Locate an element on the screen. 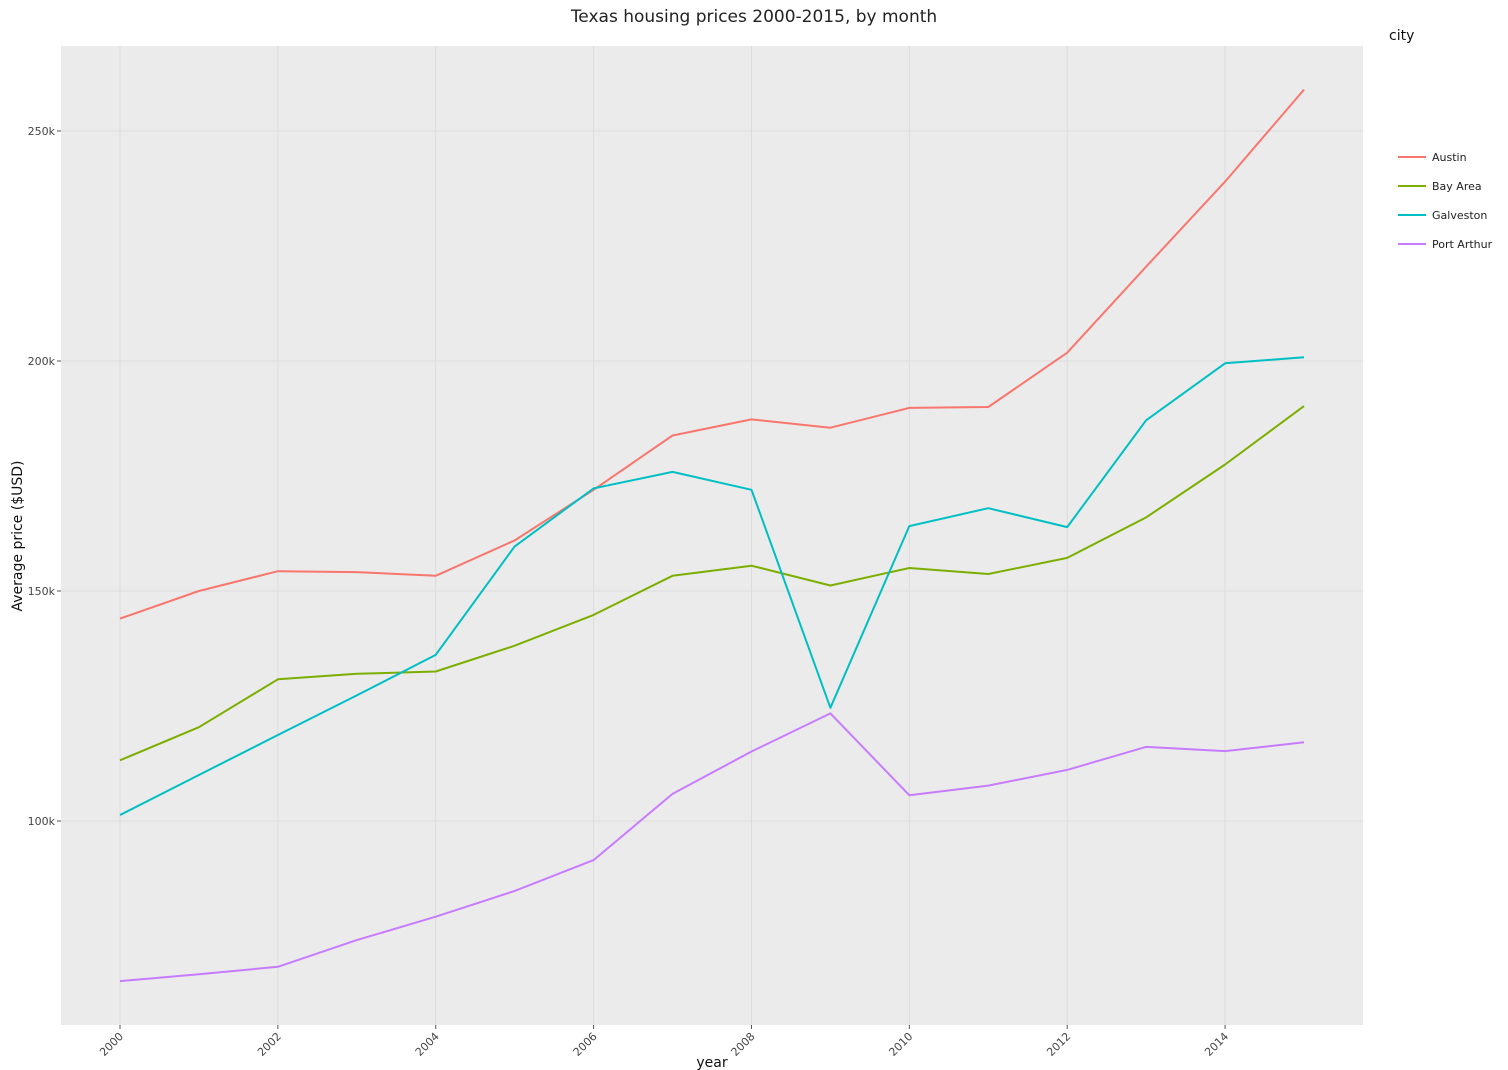 This screenshot has width=1508, height=1070. x-tick-label: 2006 is located at coordinates (585, 1044).